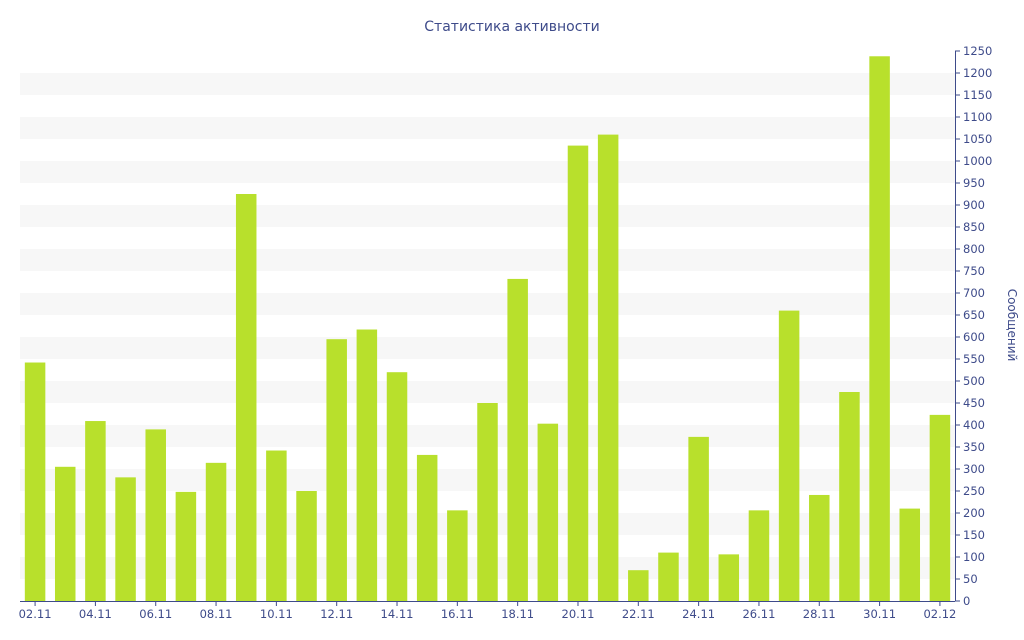 This screenshot has width=1024, height=640. I want to click on bar-19.11, so click(548, 512).